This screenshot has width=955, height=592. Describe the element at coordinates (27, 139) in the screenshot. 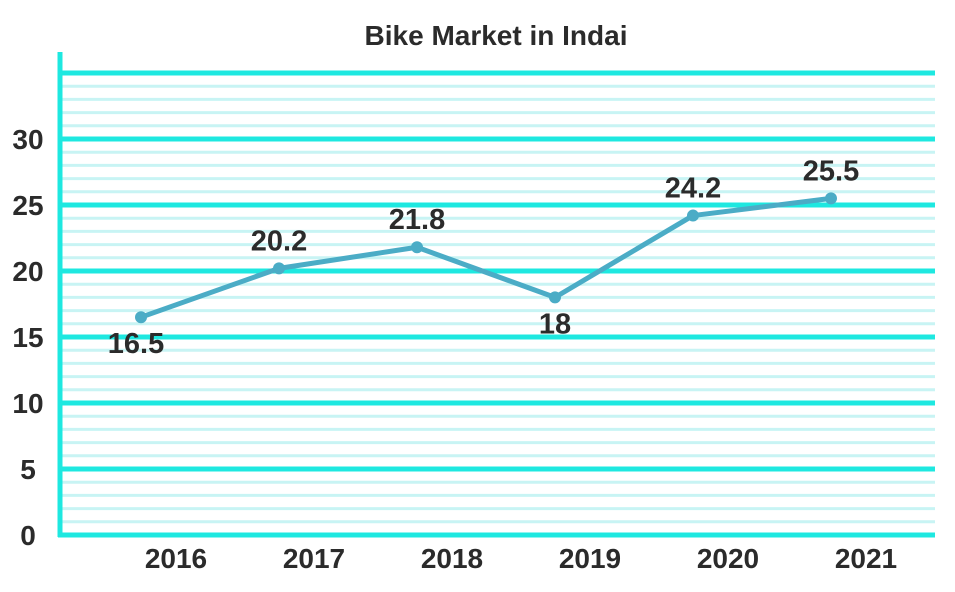

I see `y-tick-label: 30` at that location.